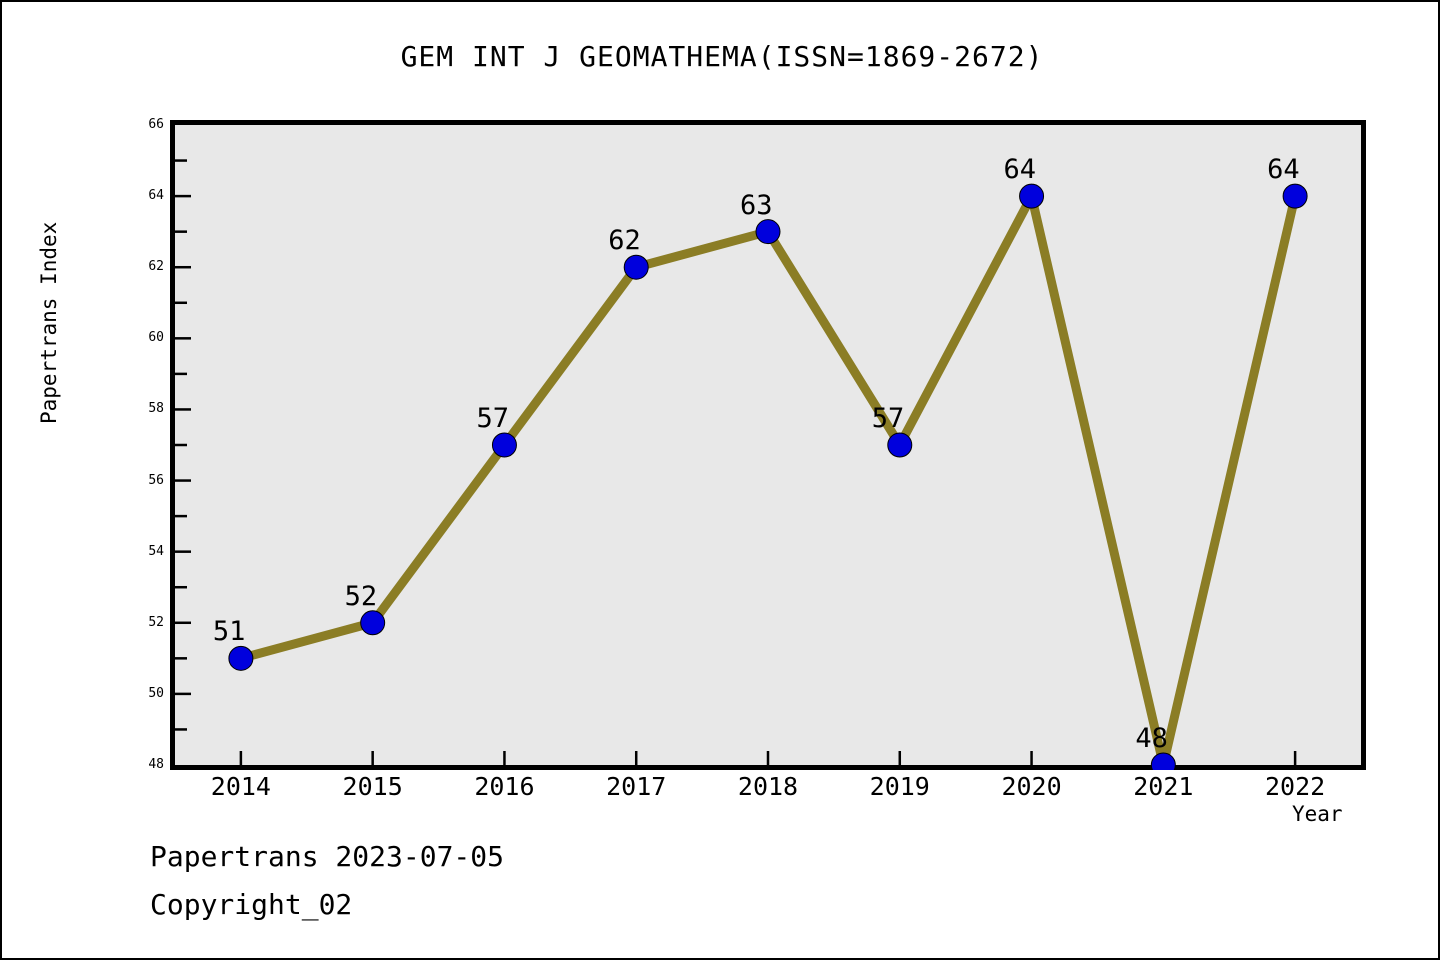 The width and height of the screenshot is (1440, 960). Describe the element at coordinates (156, 267) in the screenshot. I see `y-axis-tick-label: 62` at that location.